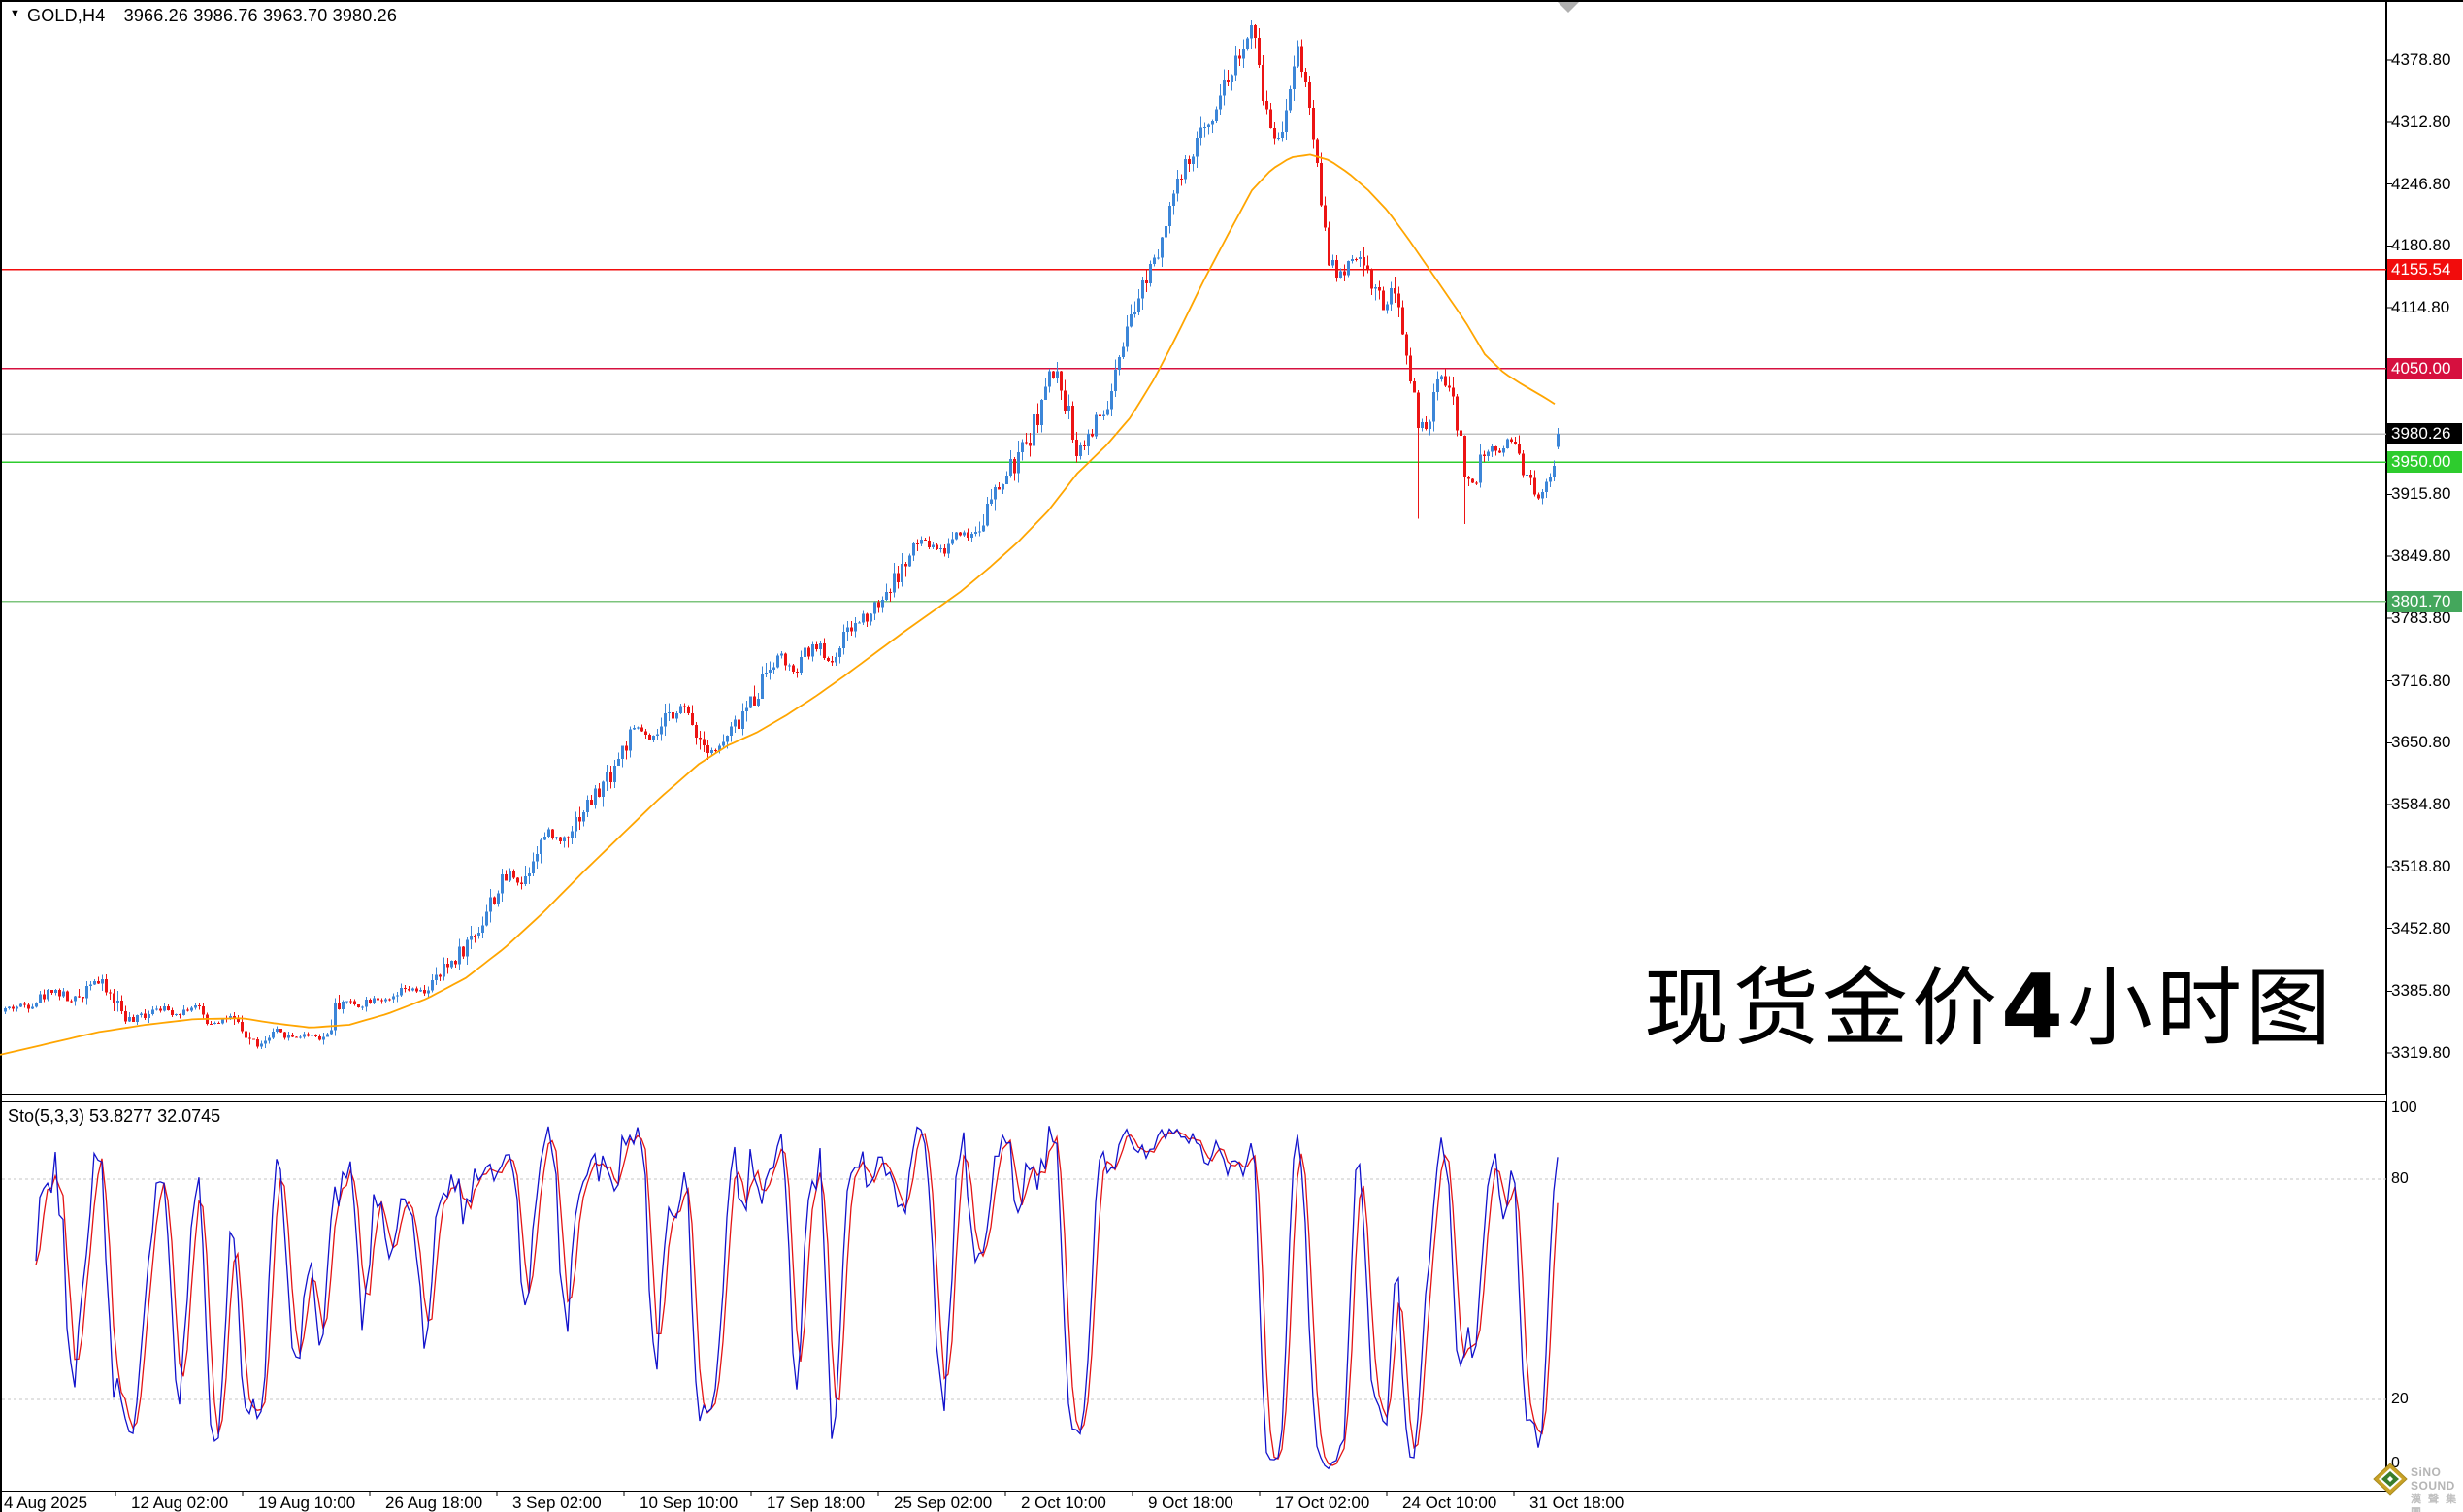 The height and width of the screenshot is (1512, 2463). What do you see at coordinates (2404, 1108) in the screenshot?
I see `sto-level-label: 100` at bounding box center [2404, 1108].